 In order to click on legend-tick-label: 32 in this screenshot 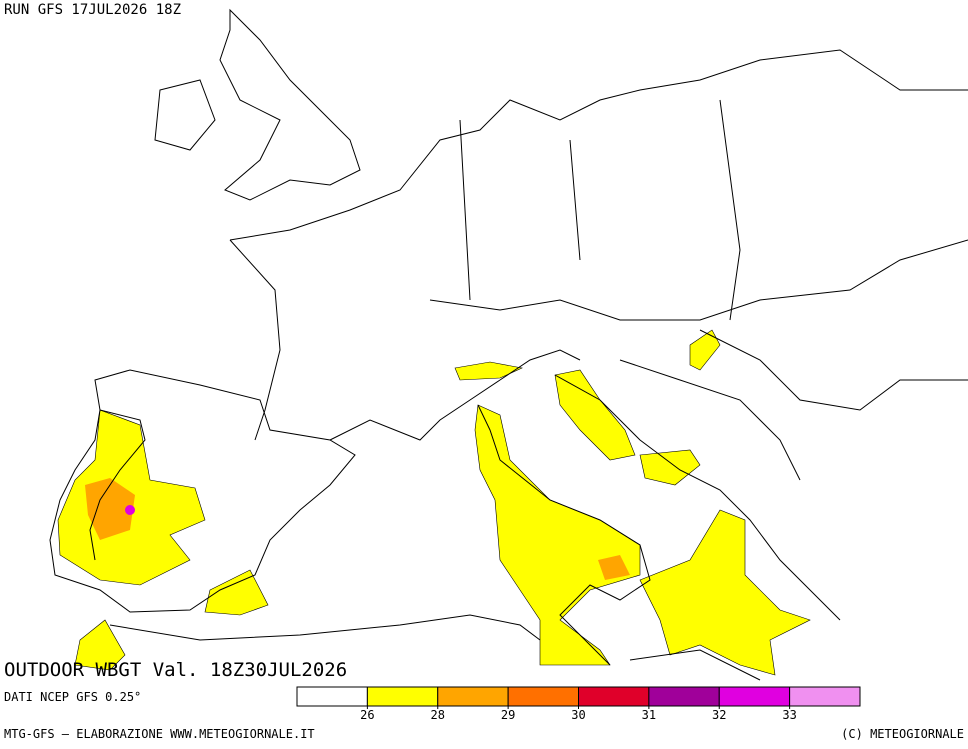, I will do `click(719, 715)`.